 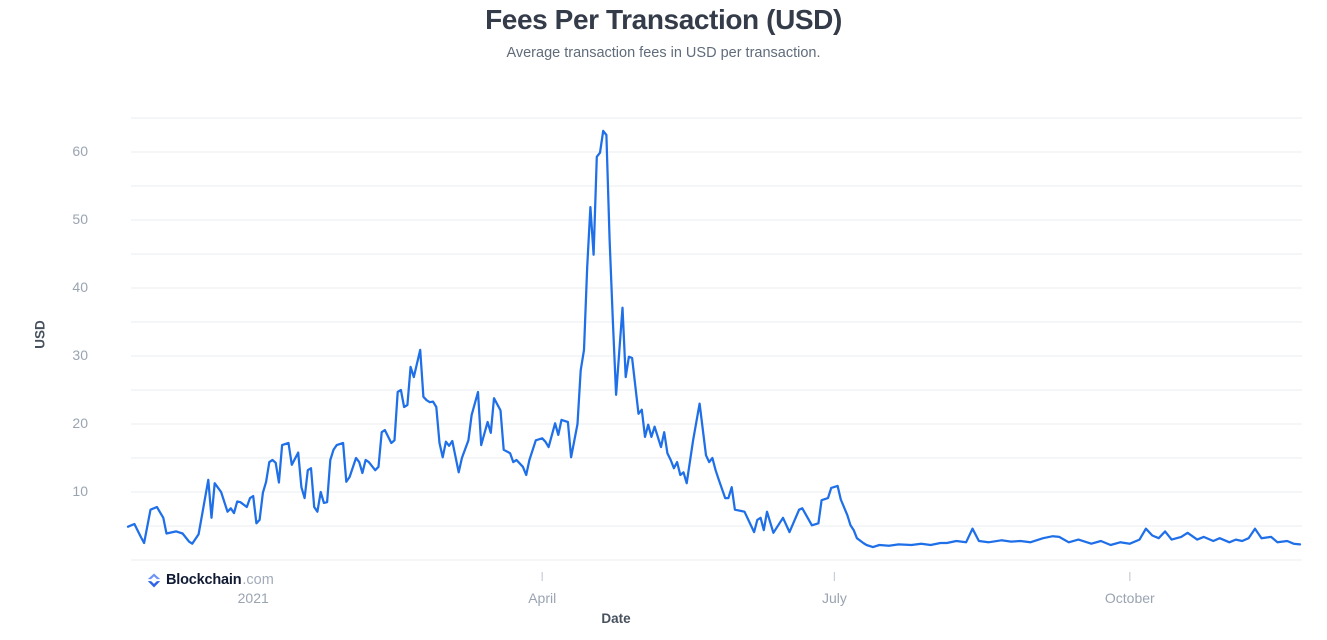 What do you see at coordinates (204, 580) in the screenshot?
I see `logo-text: Blockchain` at bounding box center [204, 580].